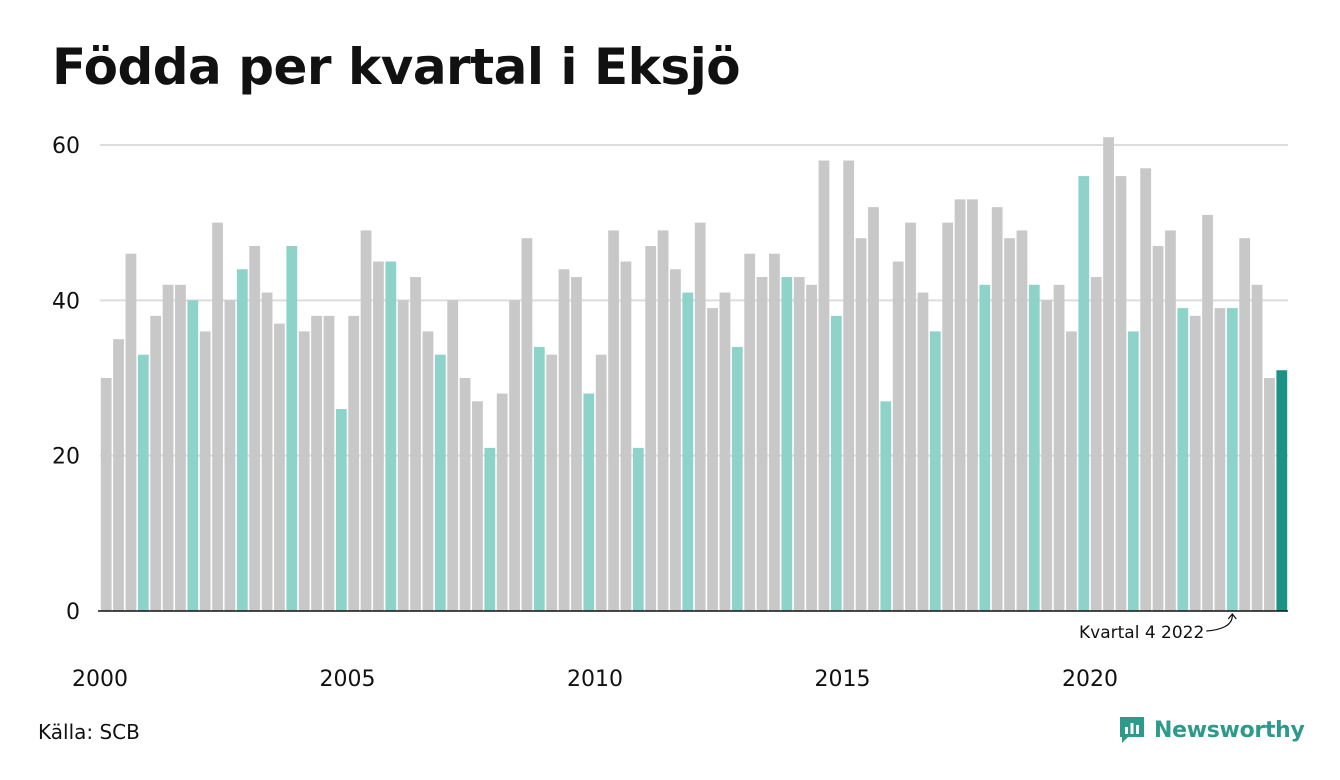 Image resolution: width=1340 pixels, height=780 pixels. I want to click on y-axis-ticks: 0 20 40 60, so click(66, 379).